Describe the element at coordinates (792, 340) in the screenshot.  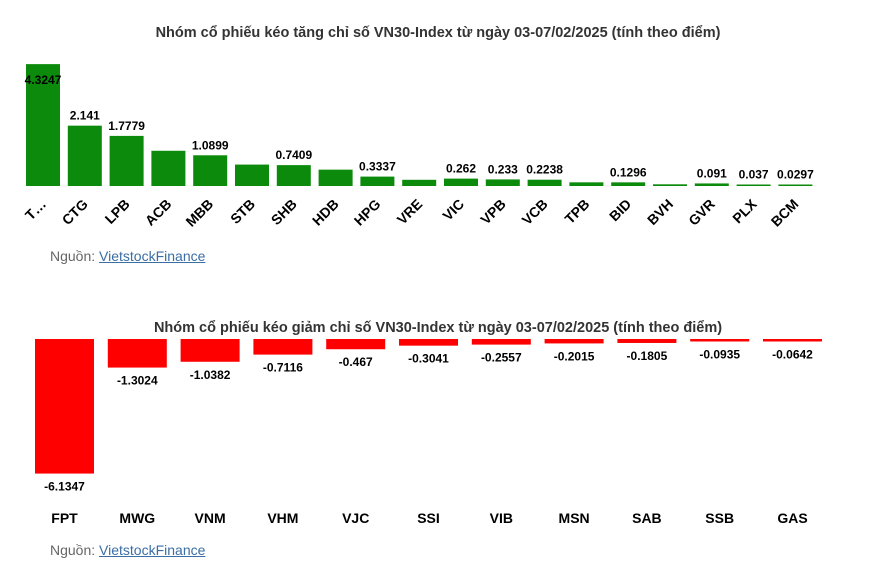
I see `bar-gas-down` at that location.